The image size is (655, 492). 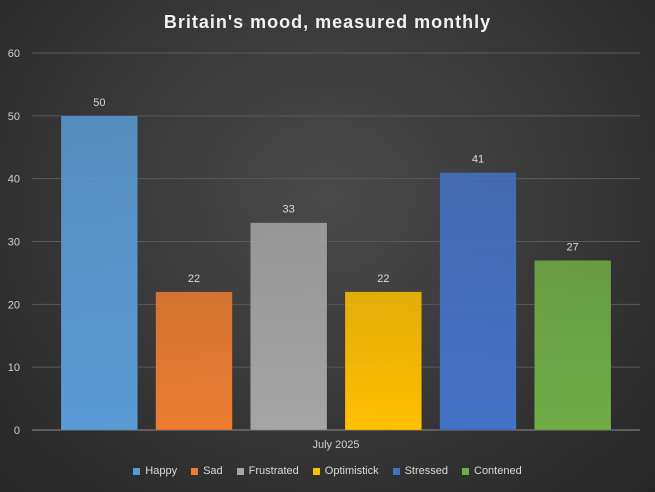 What do you see at coordinates (213, 471) in the screenshot?
I see `legend-label: Sad` at bounding box center [213, 471].